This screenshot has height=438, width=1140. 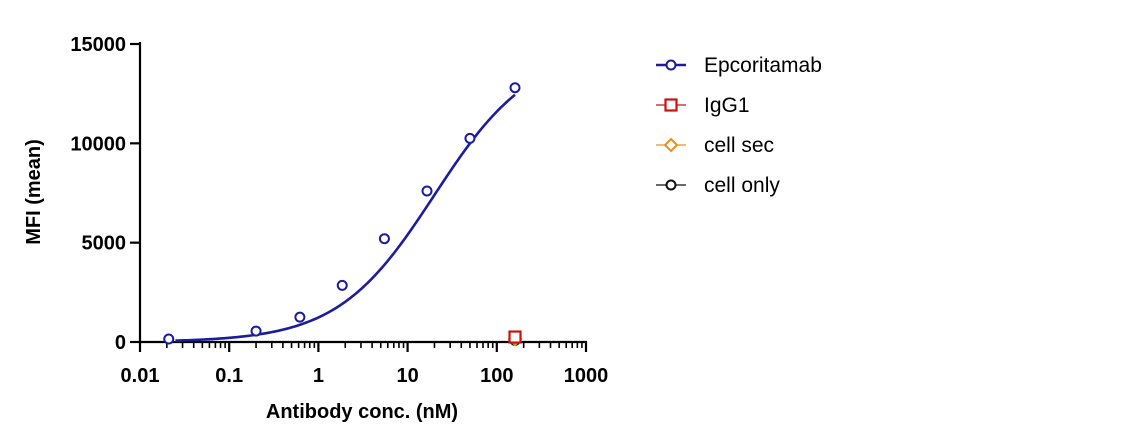 What do you see at coordinates (120, 343) in the screenshot?
I see `y-tick-label: 0` at bounding box center [120, 343].